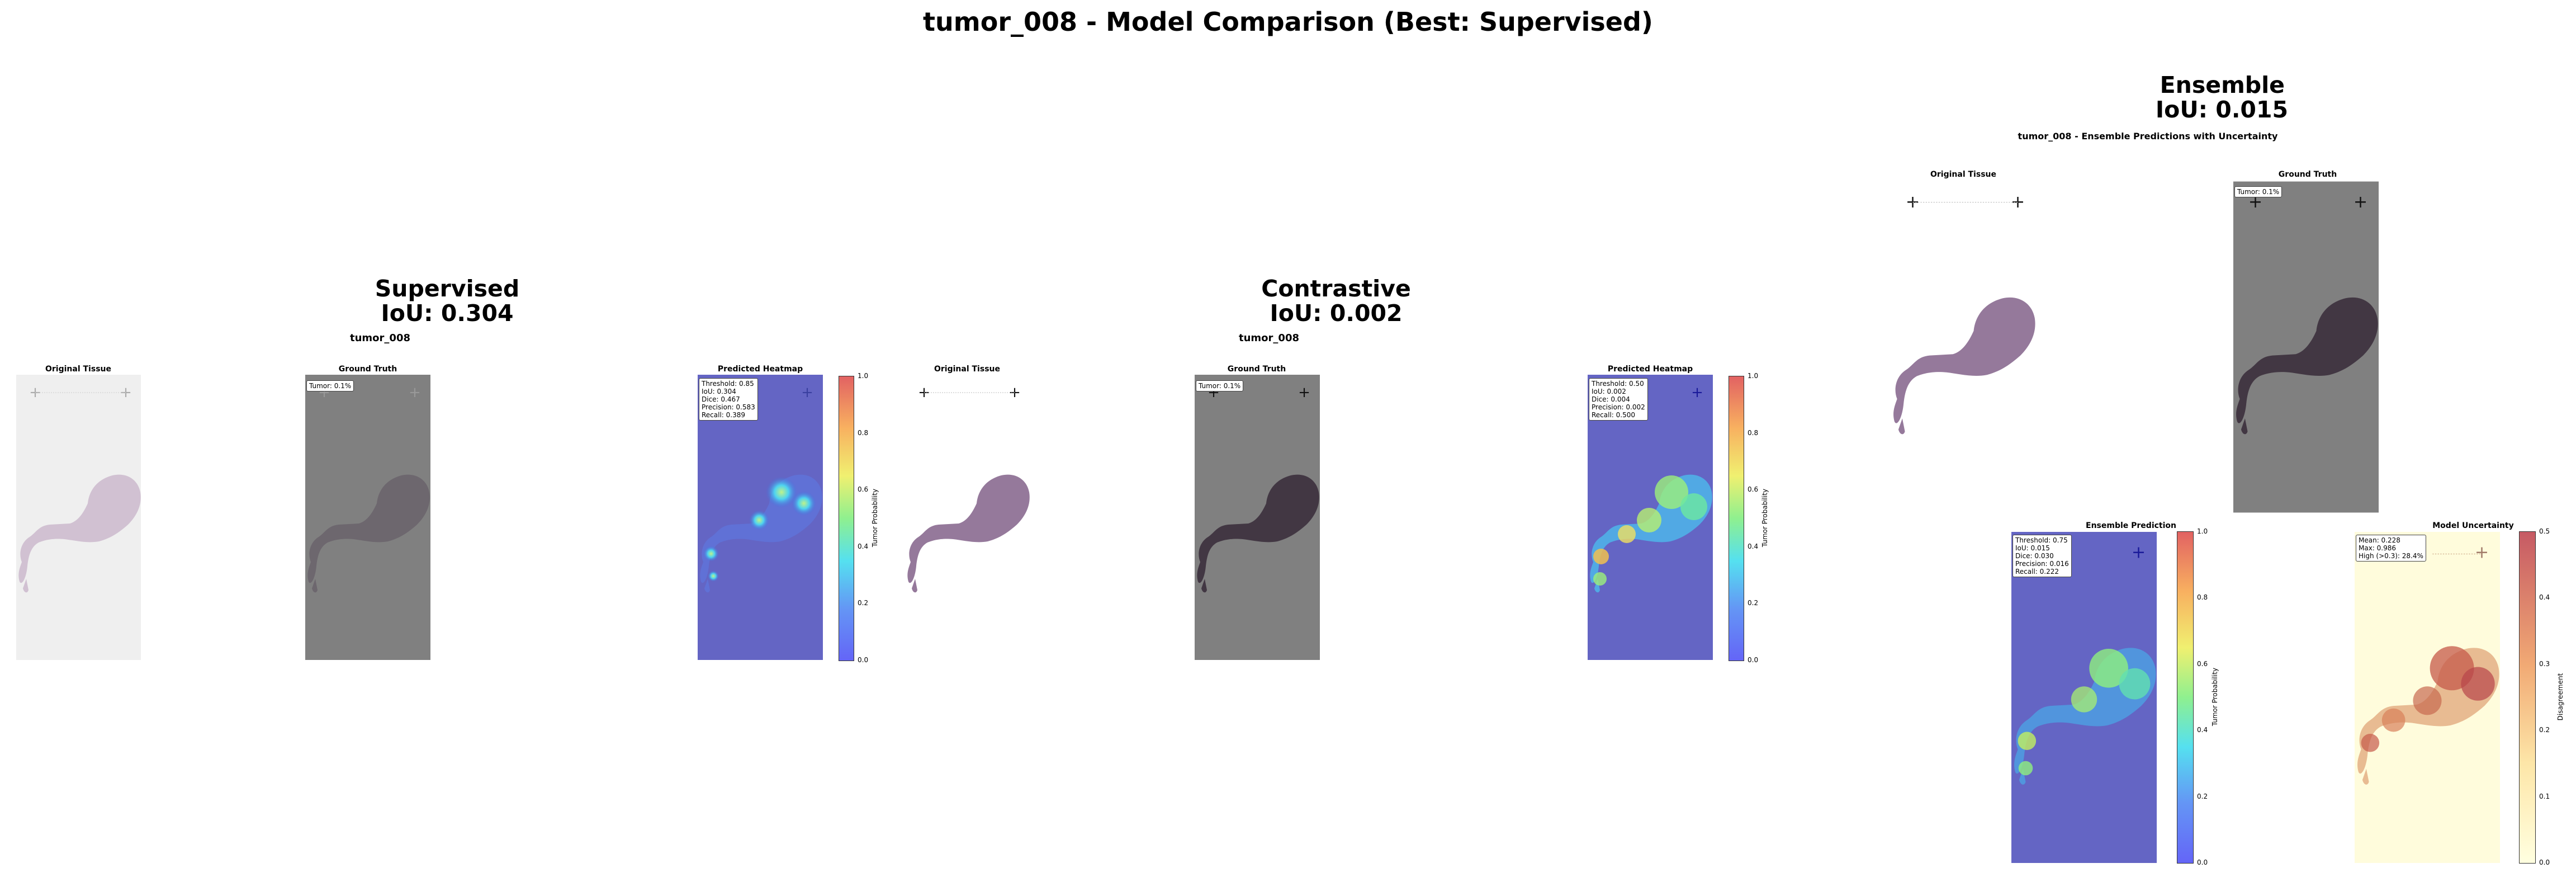  What do you see at coordinates (2427, 697) in the screenshot?
I see `ensemble-uncertainty-image: +` at bounding box center [2427, 697].